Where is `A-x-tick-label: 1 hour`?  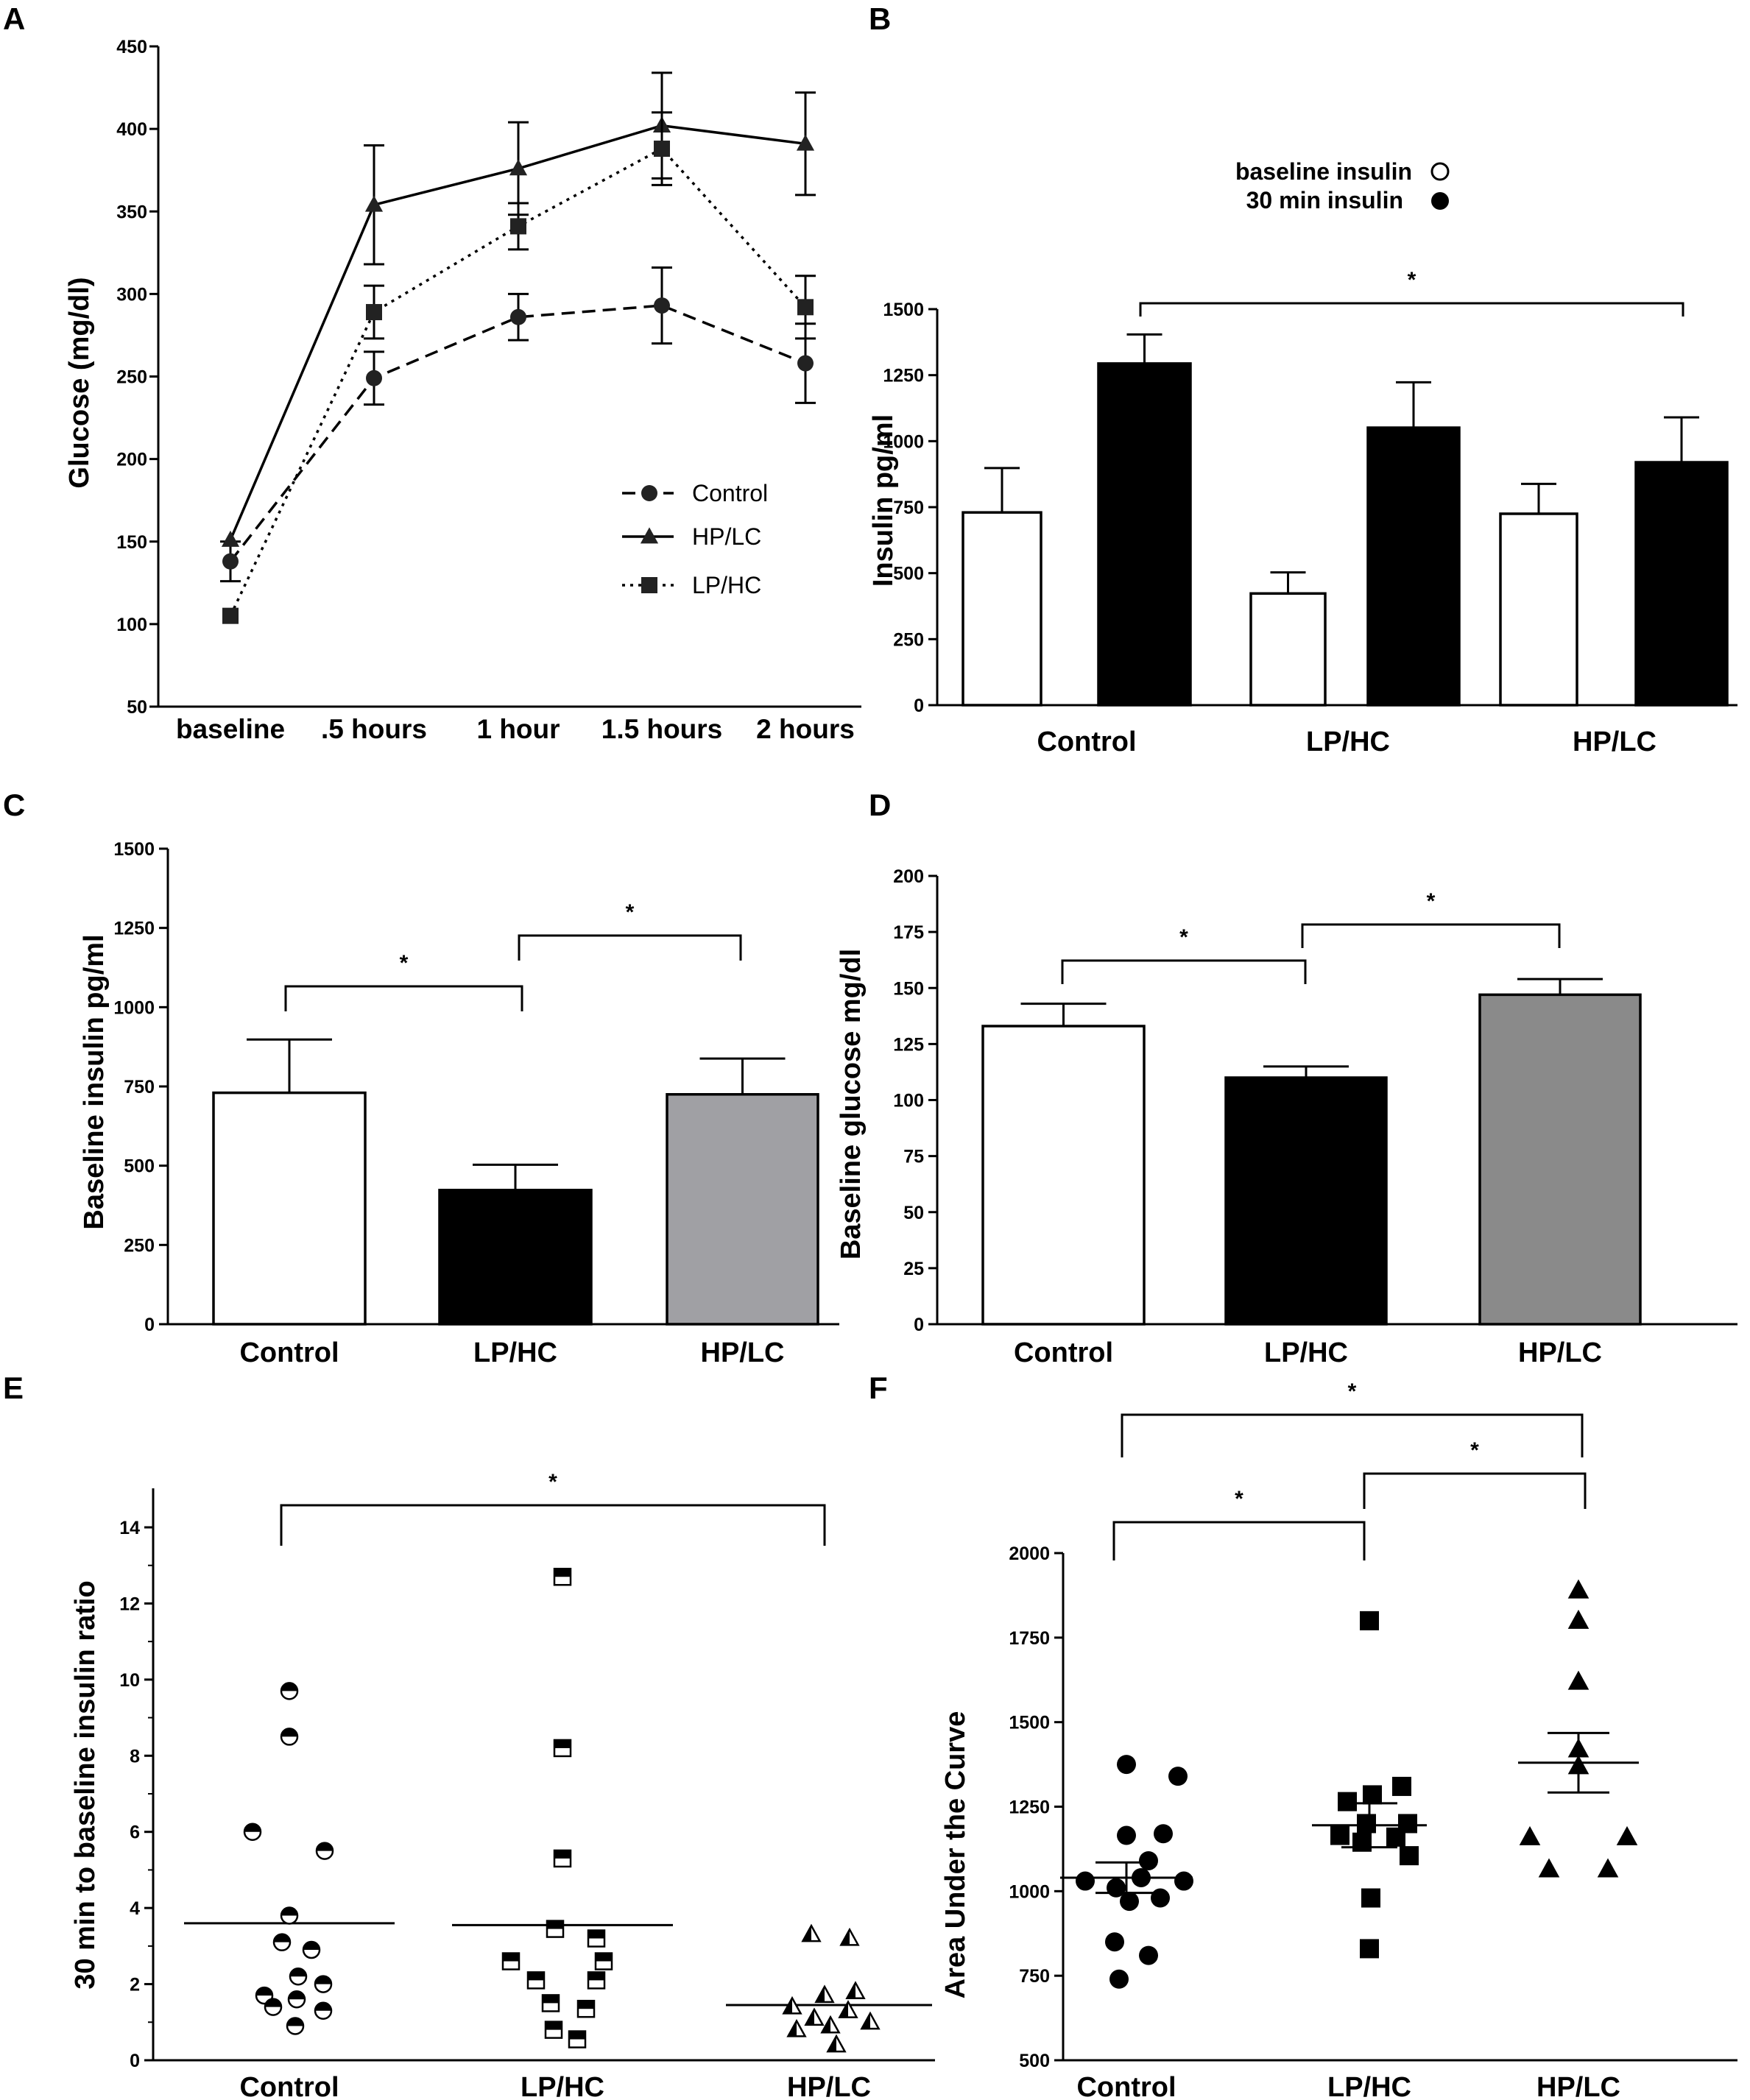
A-x-tick-label: 1 hour is located at coordinates (518, 729).